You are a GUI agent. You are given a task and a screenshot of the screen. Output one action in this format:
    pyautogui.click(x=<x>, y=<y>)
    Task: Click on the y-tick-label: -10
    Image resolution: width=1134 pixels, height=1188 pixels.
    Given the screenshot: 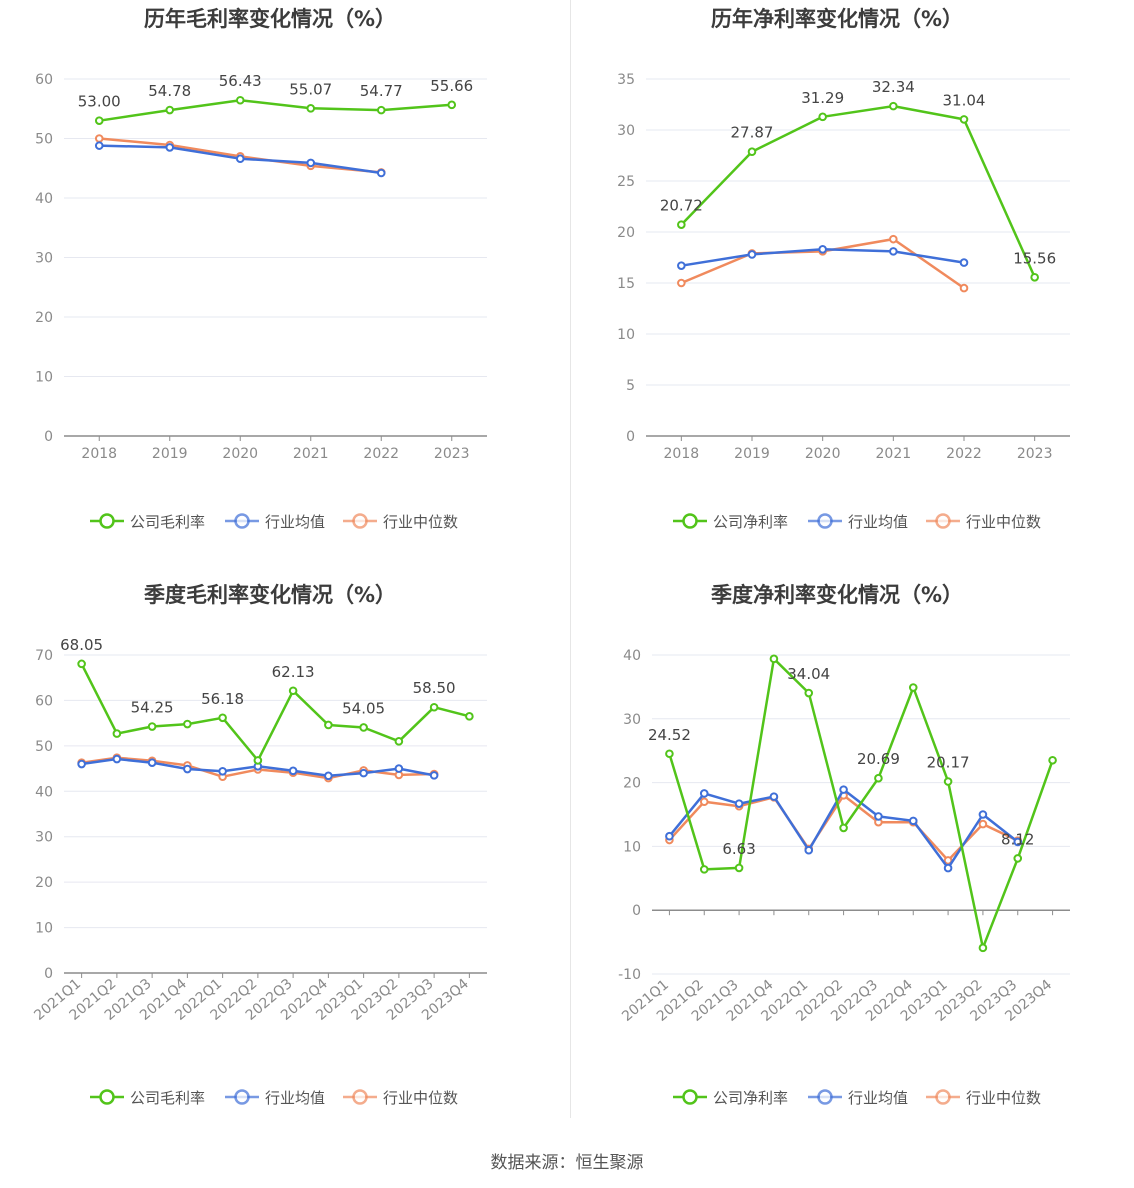 What is the action you would take?
    pyautogui.click(x=629, y=975)
    